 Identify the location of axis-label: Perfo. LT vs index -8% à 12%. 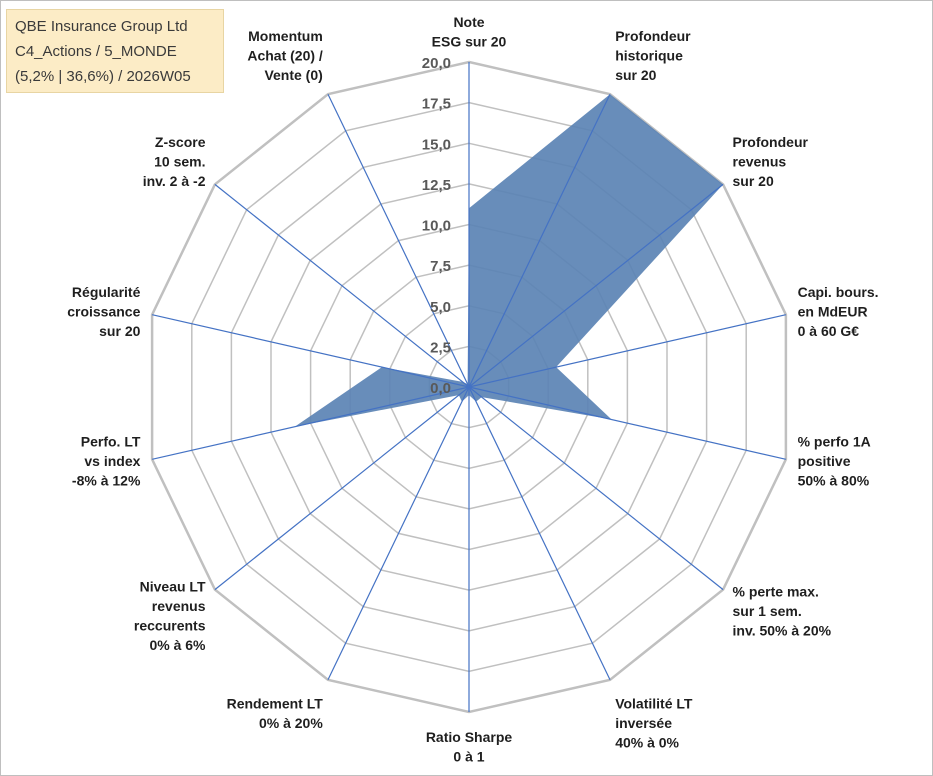
(106, 461).